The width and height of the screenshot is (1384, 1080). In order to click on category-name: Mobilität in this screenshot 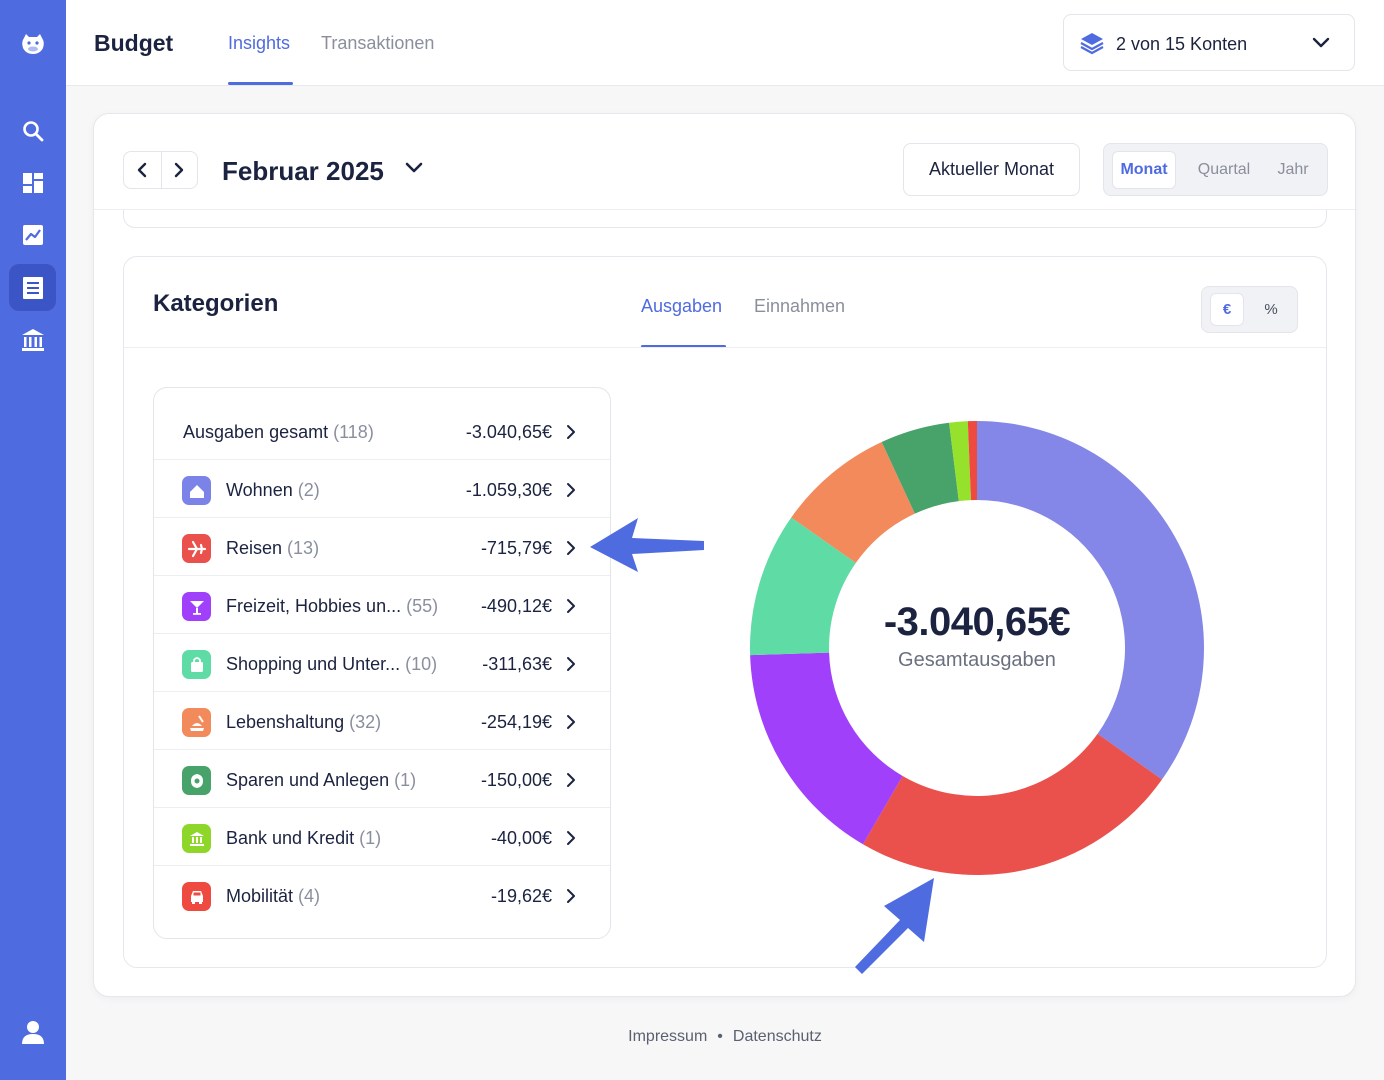, I will do `click(260, 896)`.